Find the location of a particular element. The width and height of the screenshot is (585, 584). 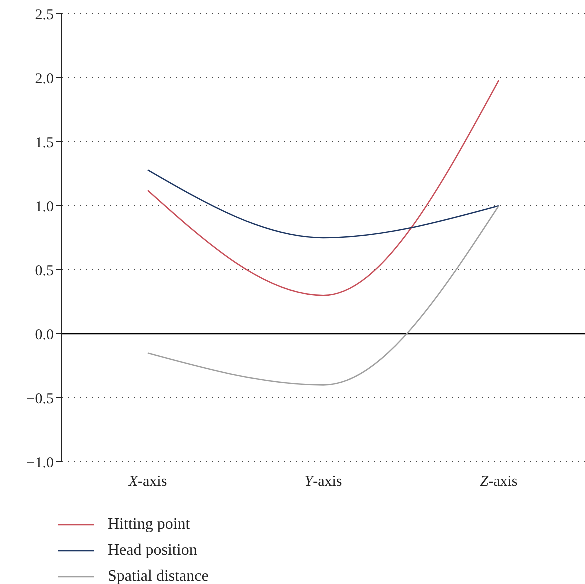

y-tick-label: 2.0 is located at coordinates (44, 79).